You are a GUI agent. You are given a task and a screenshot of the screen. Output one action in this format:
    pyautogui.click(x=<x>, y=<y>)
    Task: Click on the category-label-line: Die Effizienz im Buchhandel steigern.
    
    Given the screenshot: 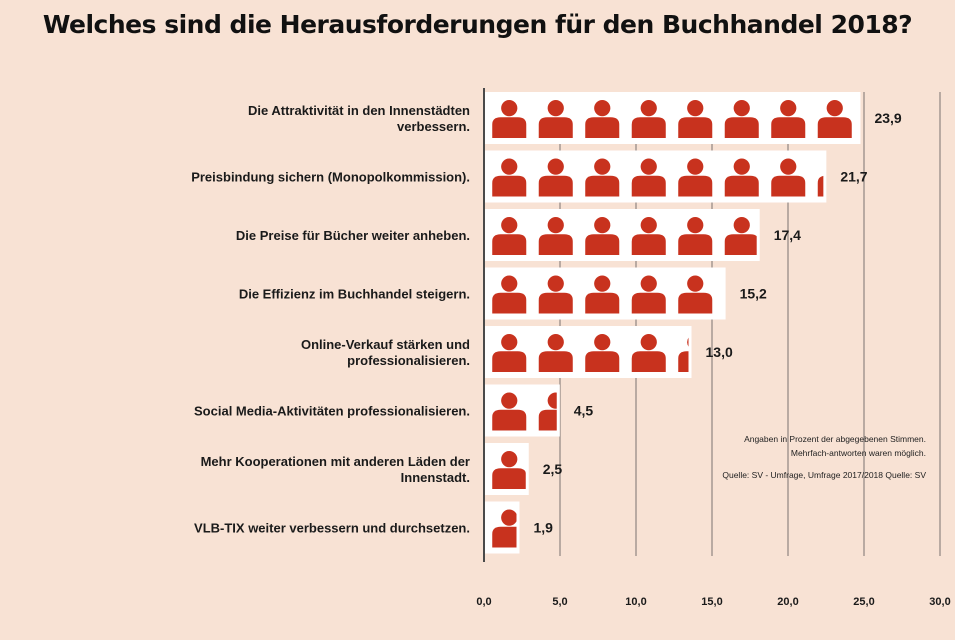 What is the action you would take?
    pyautogui.click(x=354, y=294)
    